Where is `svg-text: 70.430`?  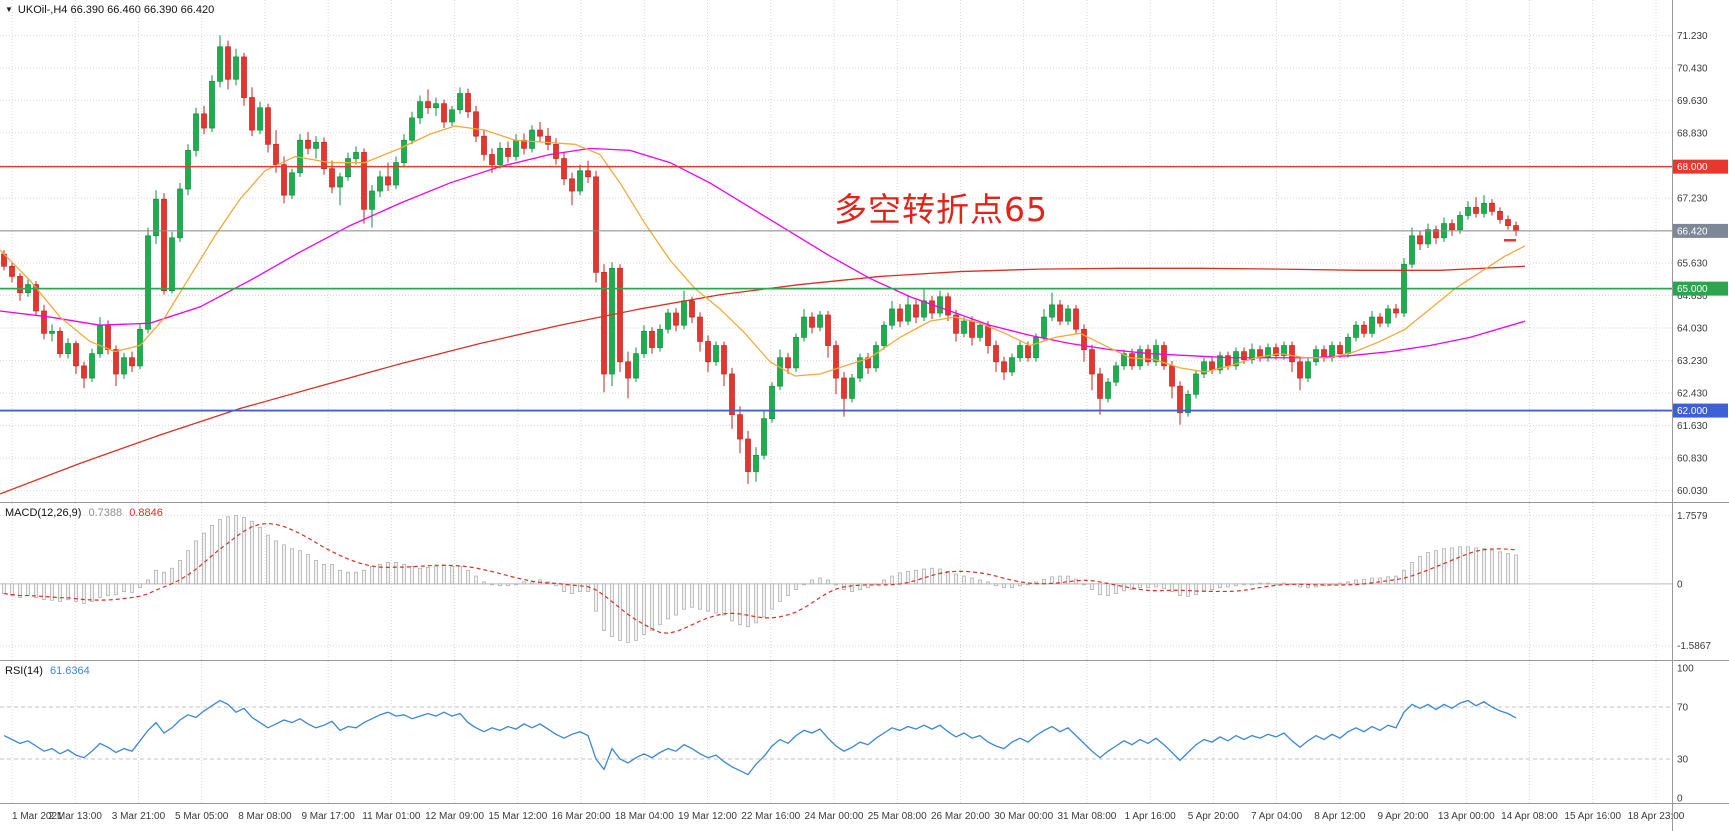
svg-text: 70.430 is located at coordinates (1692, 68).